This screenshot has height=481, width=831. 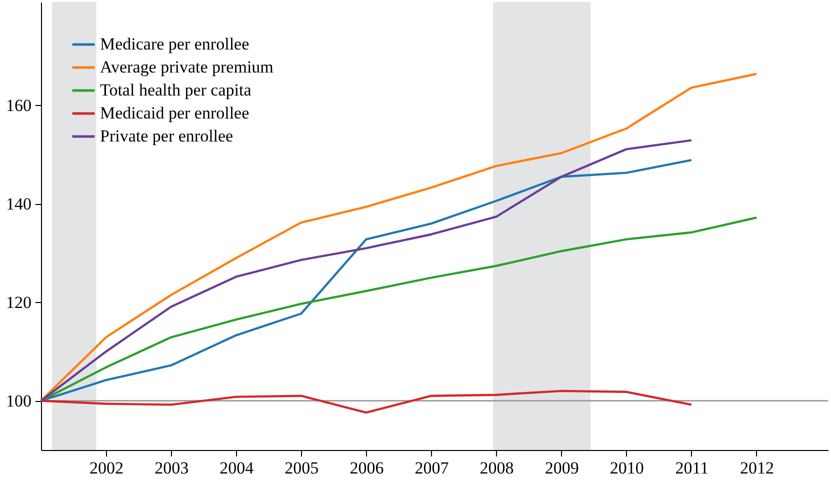 What do you see at coordinates (175, 113) in the screenshot?
I see `legend-label: Medicaid per enrollee` at bounding box center [175, 113].